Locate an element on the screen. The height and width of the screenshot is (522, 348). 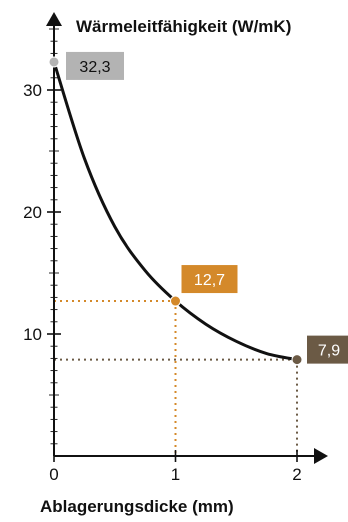
y-tick-label: 10 is located at coordinates (32, 334).